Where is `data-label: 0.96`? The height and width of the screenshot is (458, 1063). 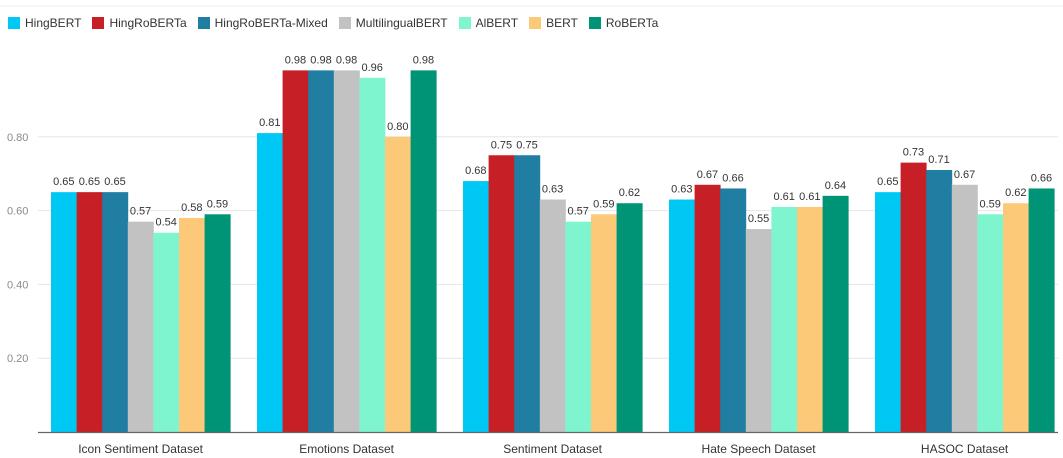 data-label: 0.96 is located at coordinates (371, 68).